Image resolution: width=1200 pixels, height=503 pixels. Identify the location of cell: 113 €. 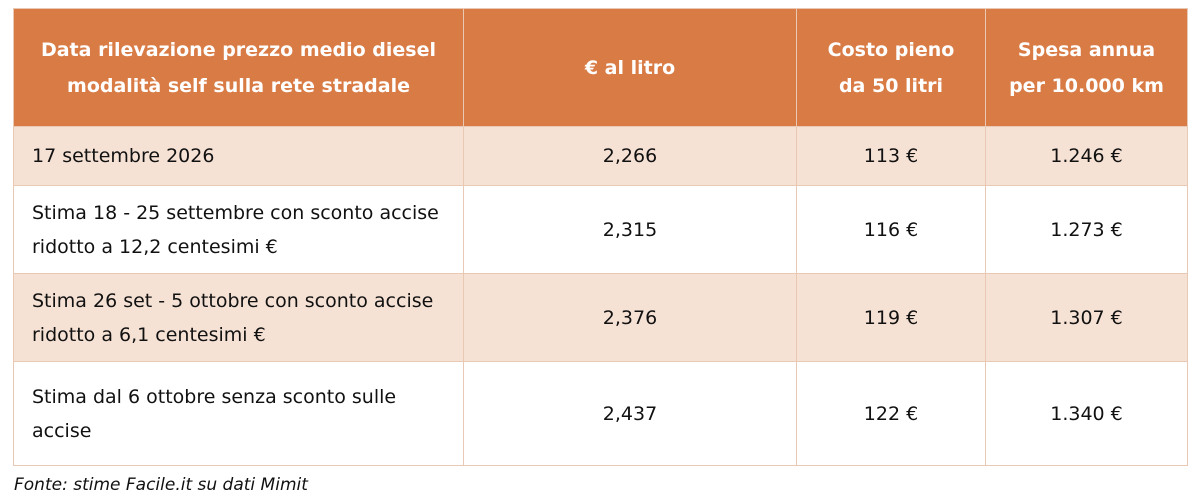
(891, 156).